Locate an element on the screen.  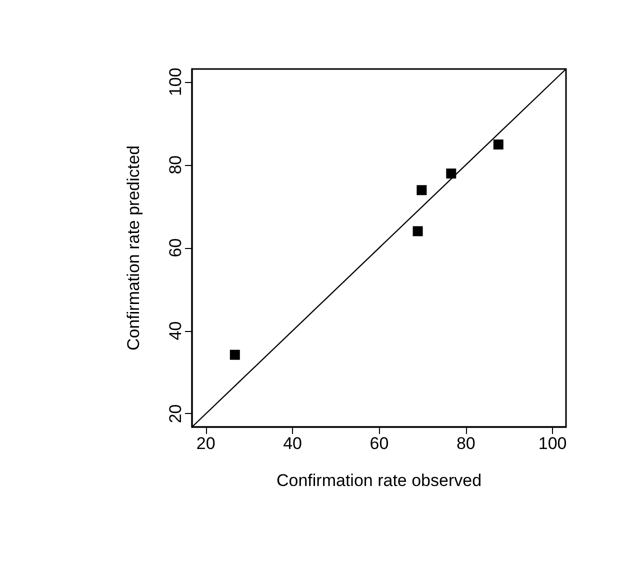
x-tick-label: 60 is located at coordinates (379, 443).